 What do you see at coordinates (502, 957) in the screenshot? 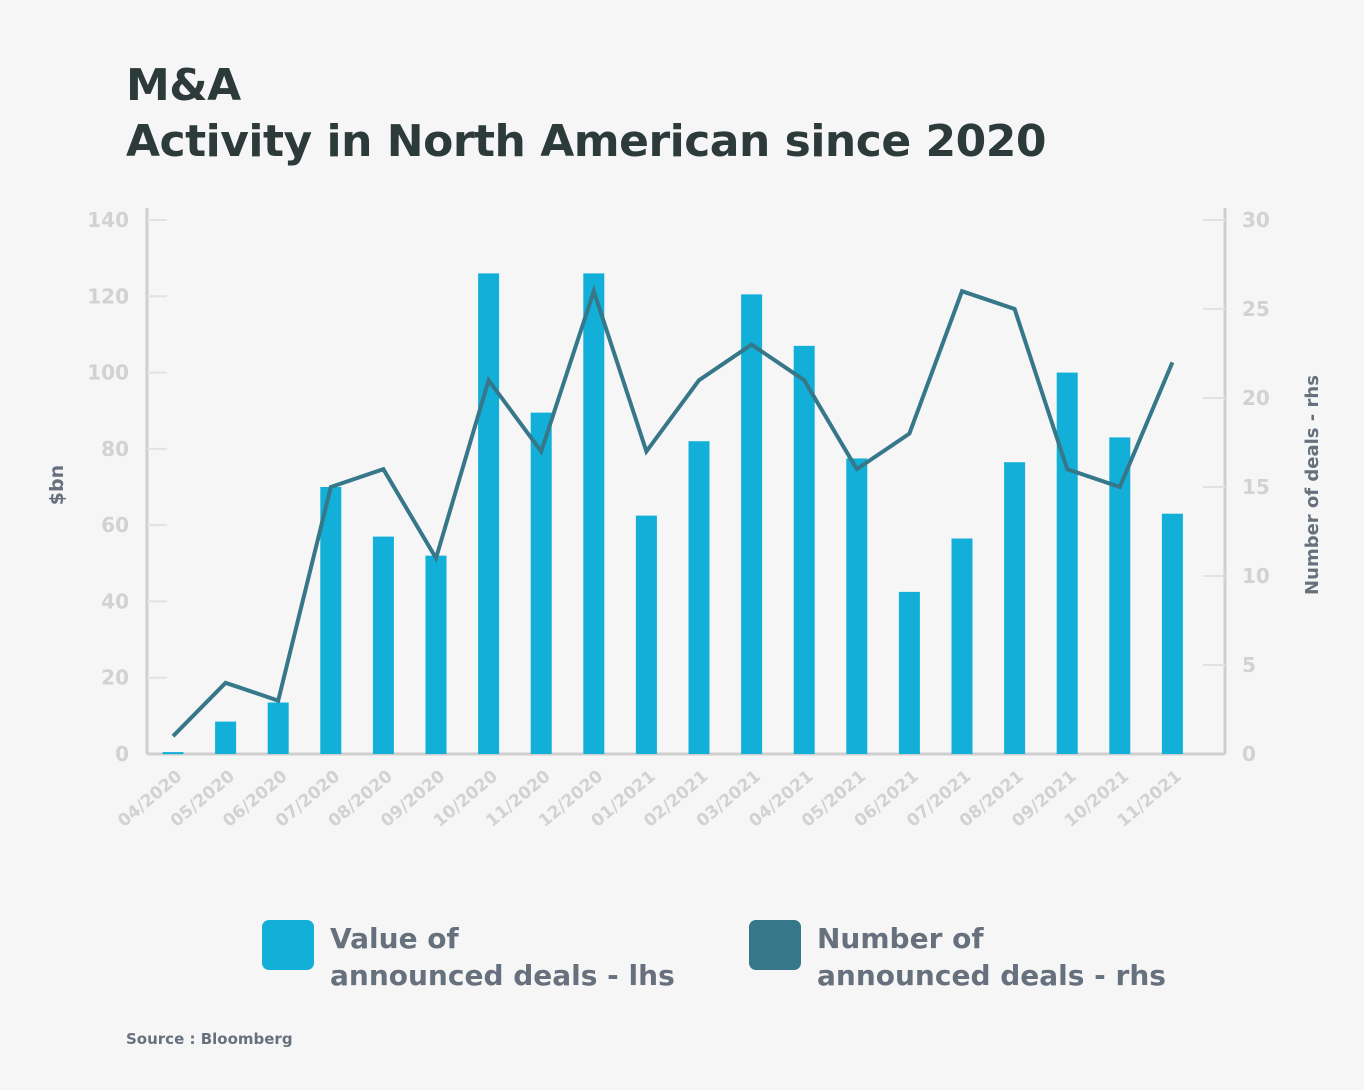
I see `legend-label-value: Value of announced deals - lhs` at bounding box center [502, 957].